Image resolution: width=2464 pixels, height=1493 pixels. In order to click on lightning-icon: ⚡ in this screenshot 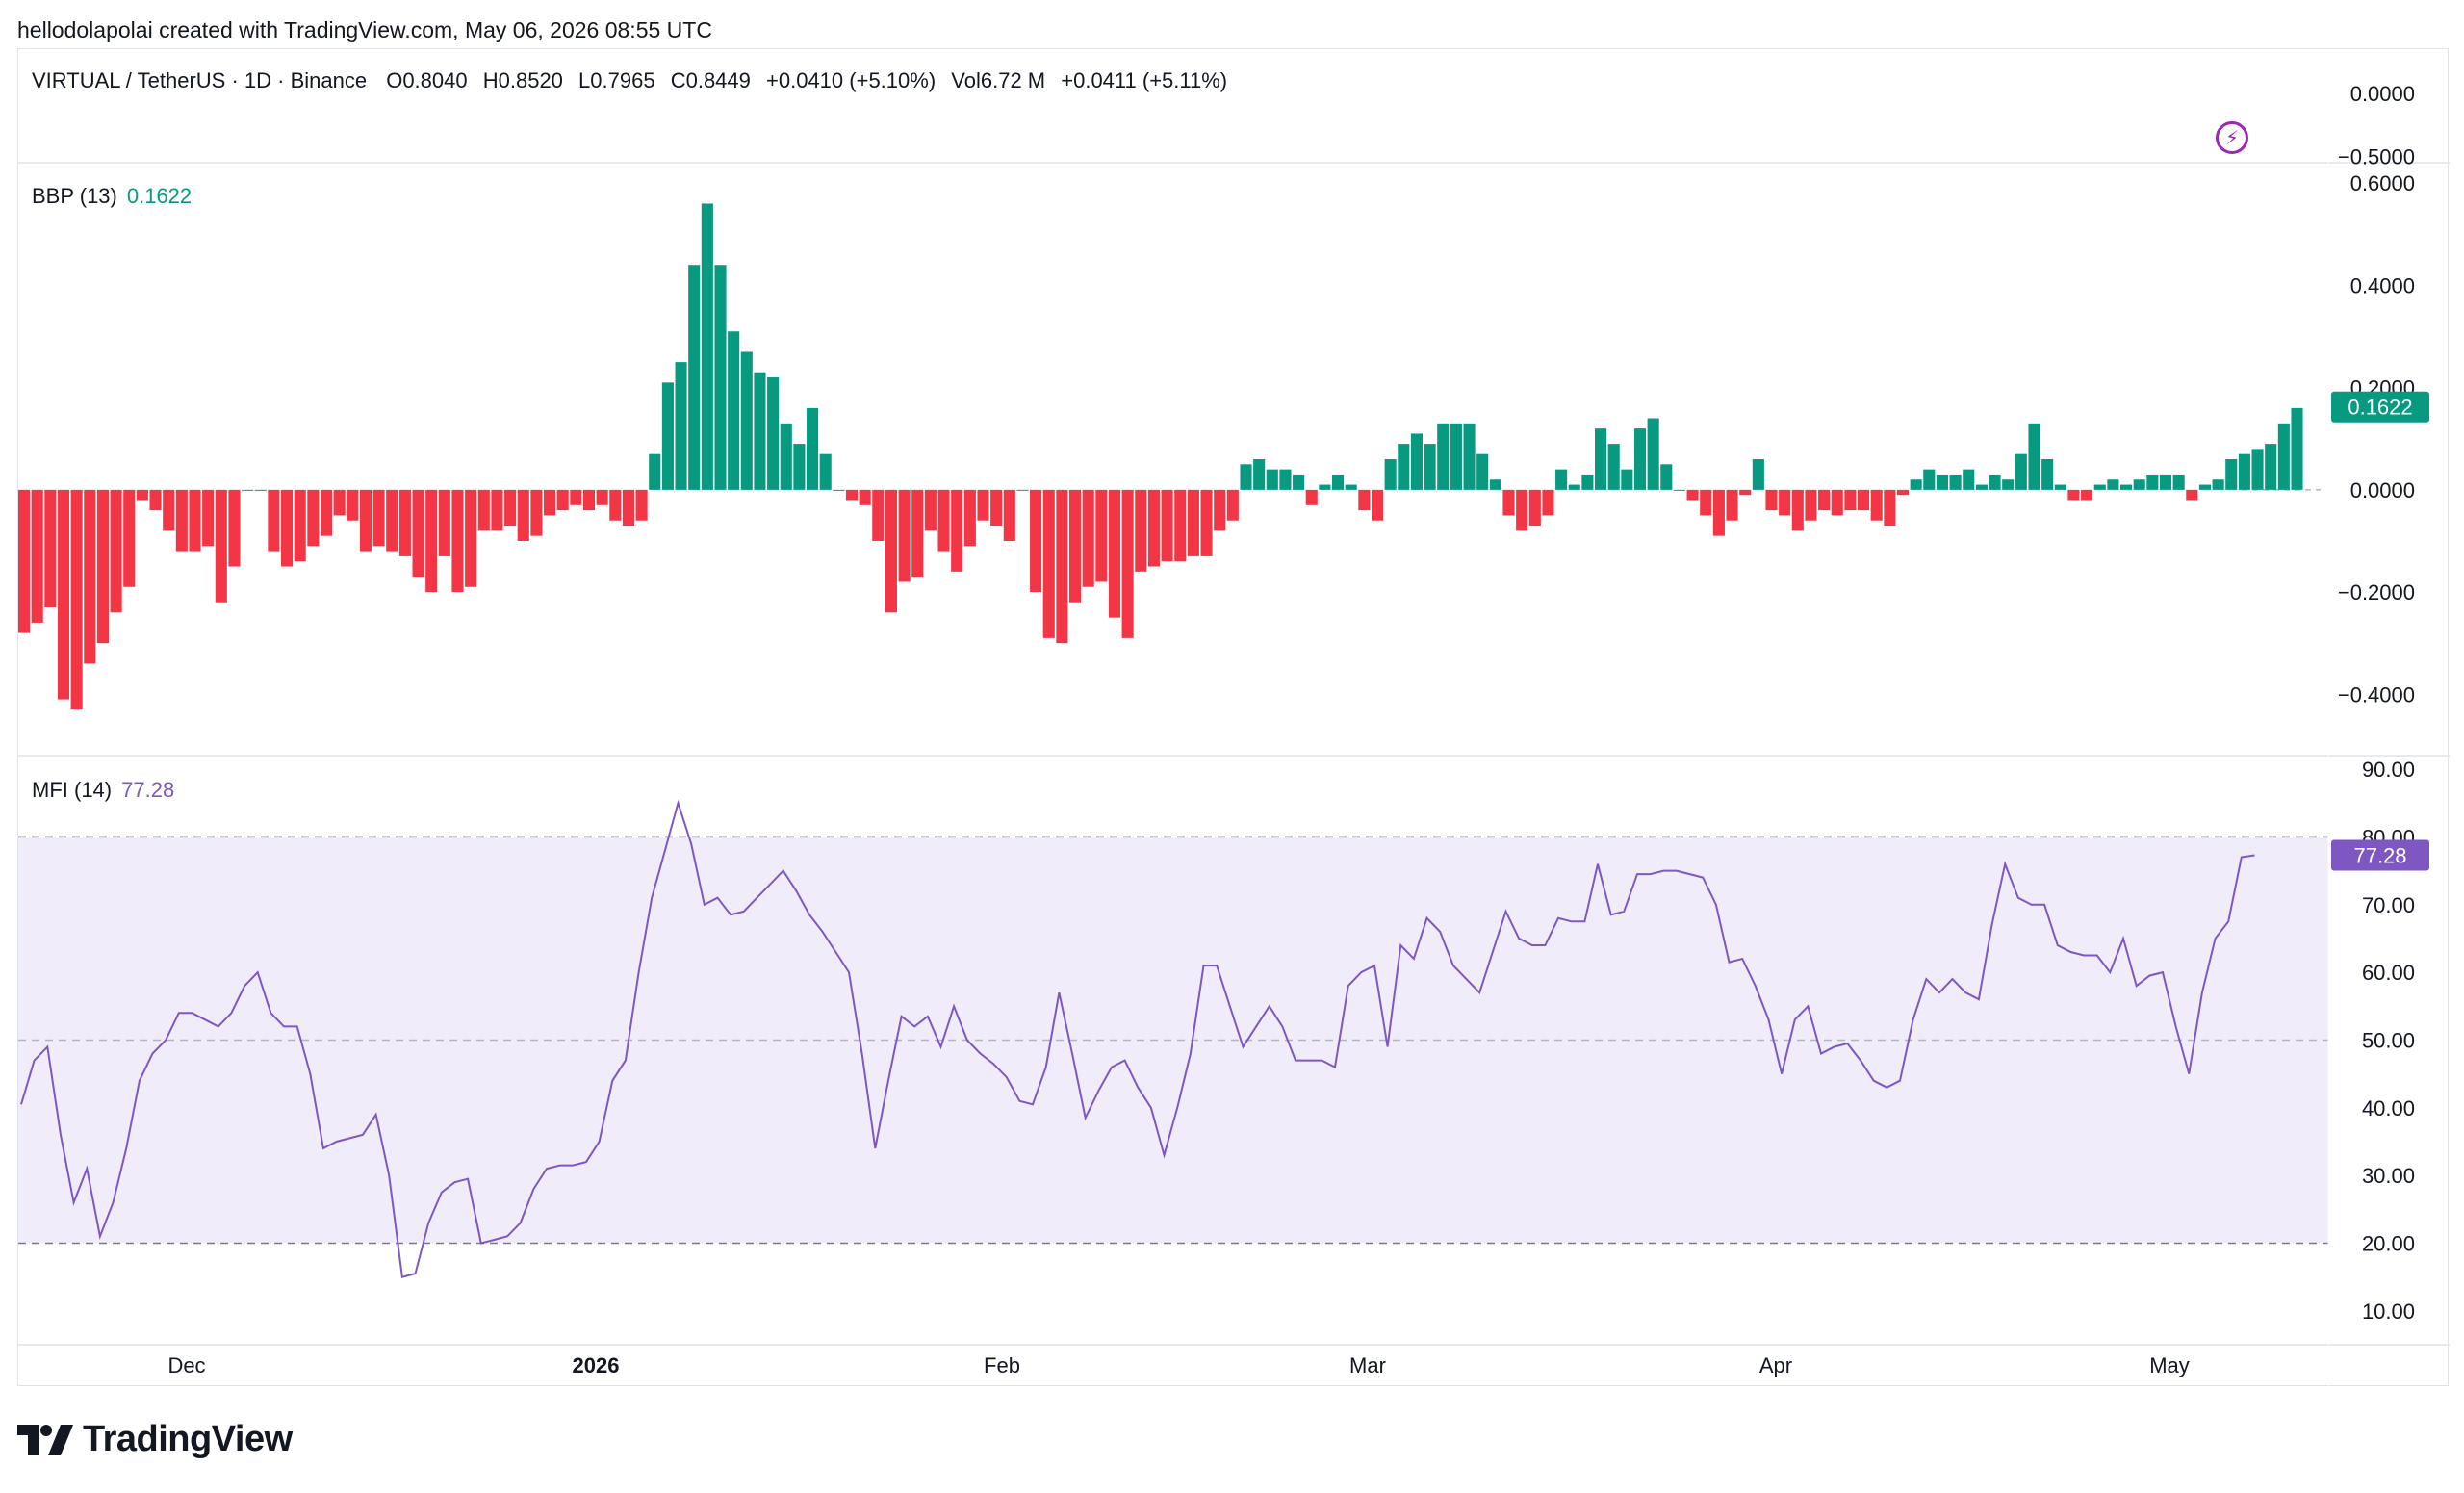, I will do `click(2232, 137)`.